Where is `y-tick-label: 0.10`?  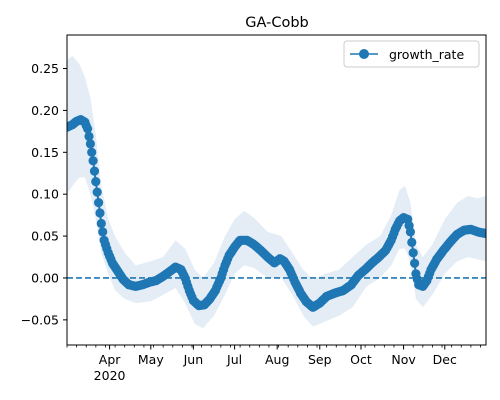 y-tick-label: 0.10 is located at coordinates (45, 194).